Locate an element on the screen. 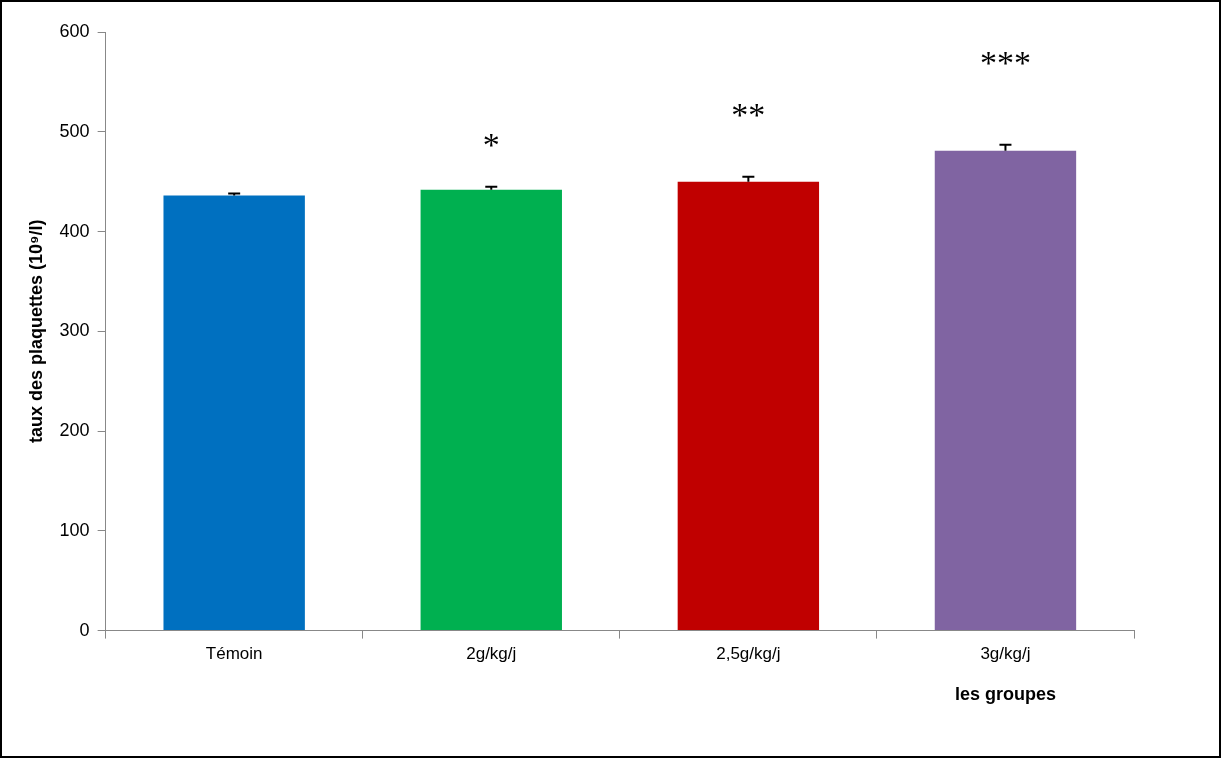 The image size is (1221, 758). x-tick-label: 2g/kg/j is located at coordinates (491, 654).